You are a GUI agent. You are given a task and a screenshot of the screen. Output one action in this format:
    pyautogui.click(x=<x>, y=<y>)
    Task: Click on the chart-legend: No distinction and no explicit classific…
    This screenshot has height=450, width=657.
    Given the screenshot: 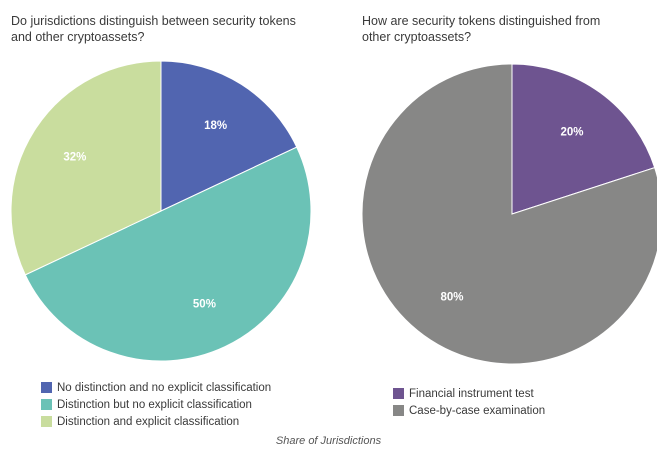 What is the action you would take?
    pyautogui.click(x=156, y=404)
    